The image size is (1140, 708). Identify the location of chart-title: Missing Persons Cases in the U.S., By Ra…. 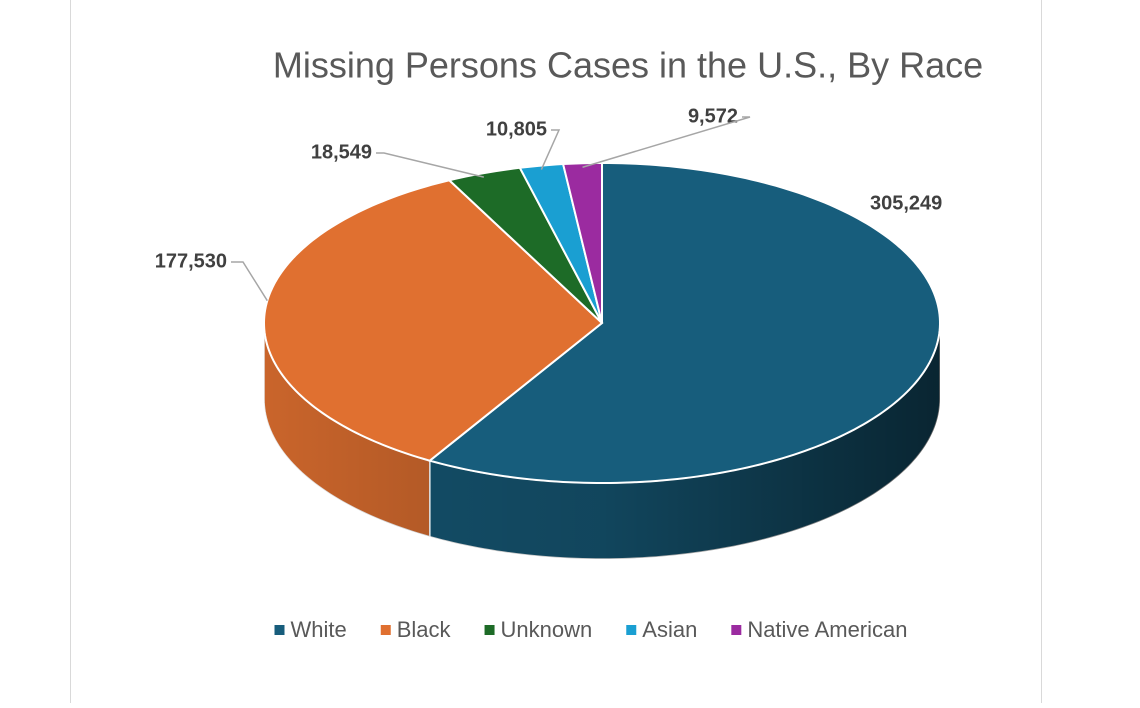
(628, 65).